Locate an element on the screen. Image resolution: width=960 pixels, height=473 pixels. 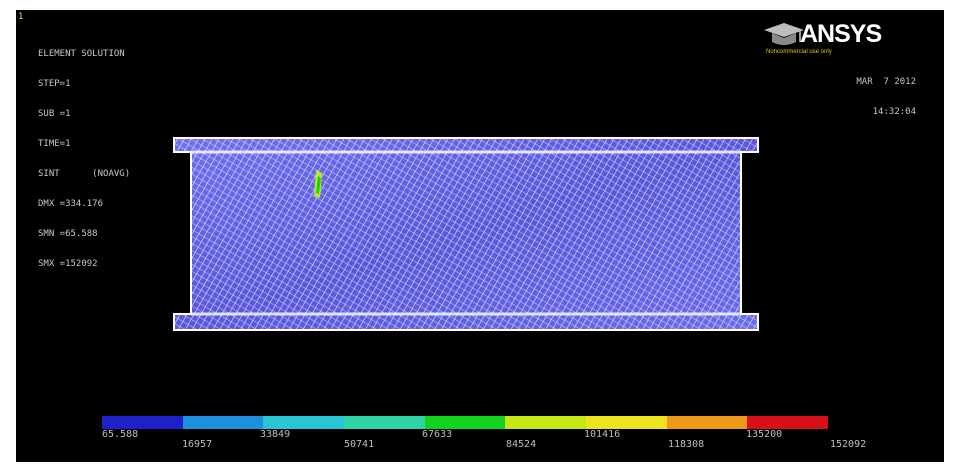
info-title: ELEMENT SOLUTION is located at coordinates (81, 54).